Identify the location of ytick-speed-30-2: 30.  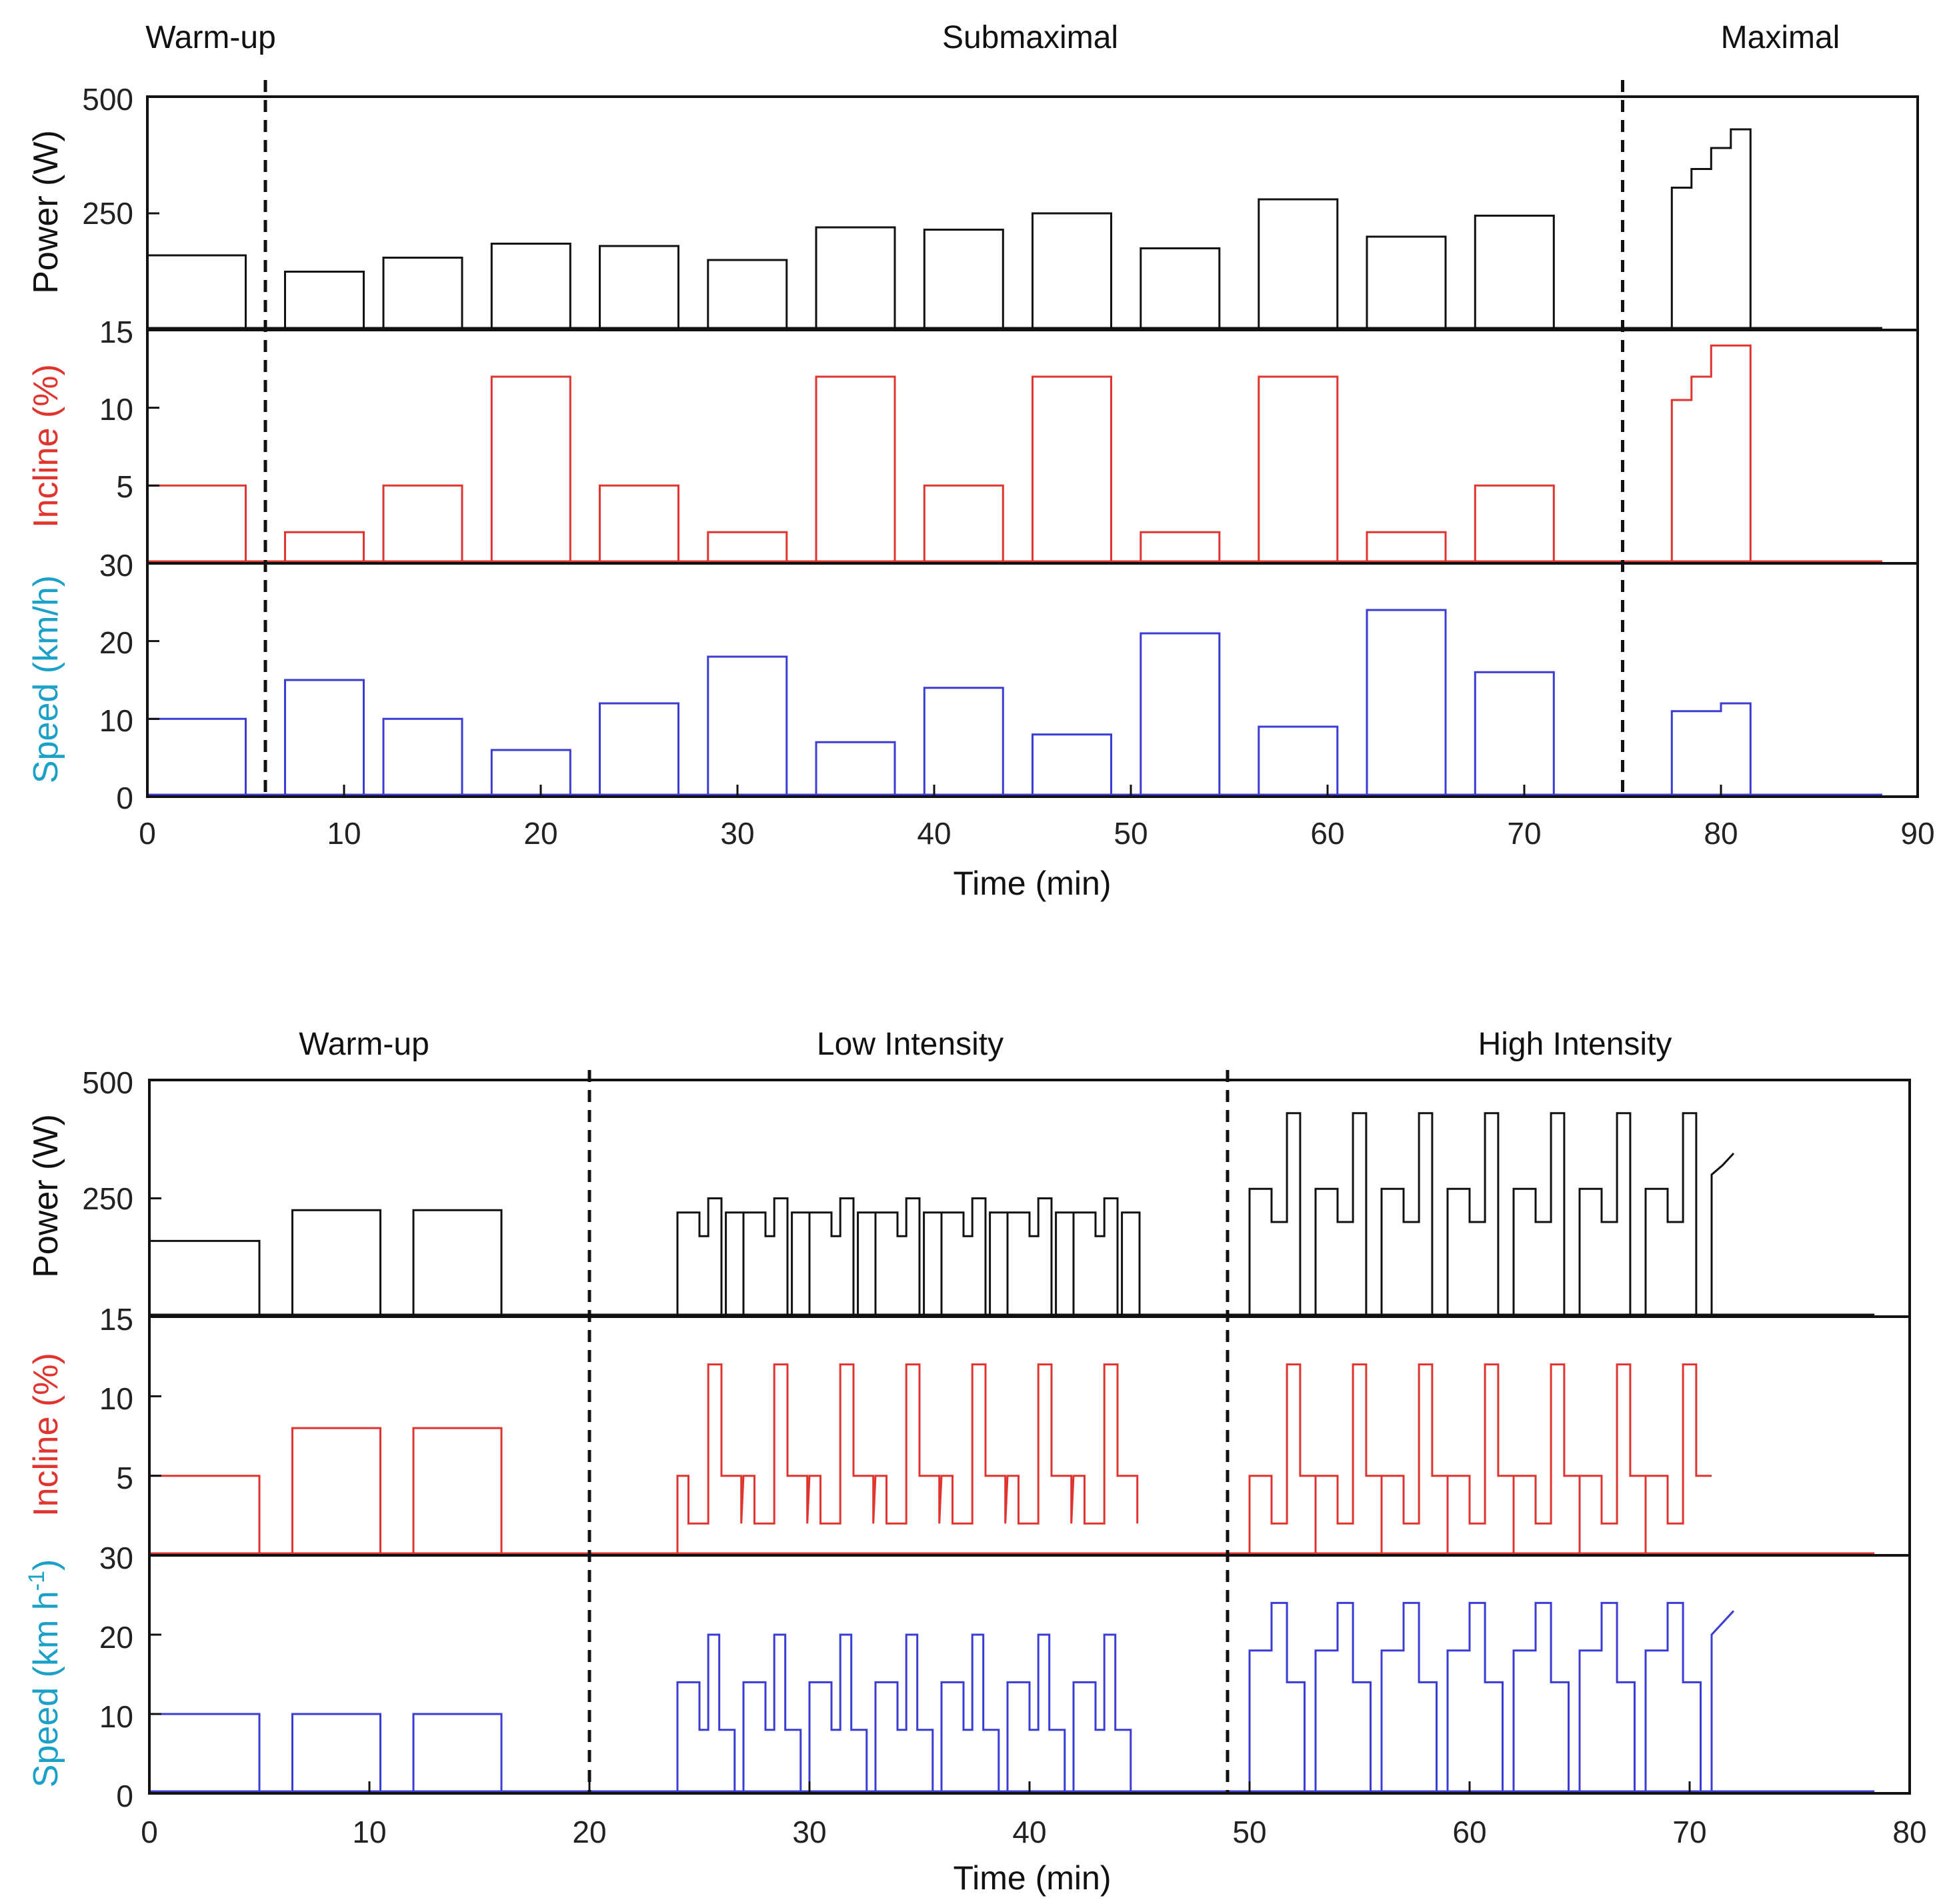
(116, 1558).